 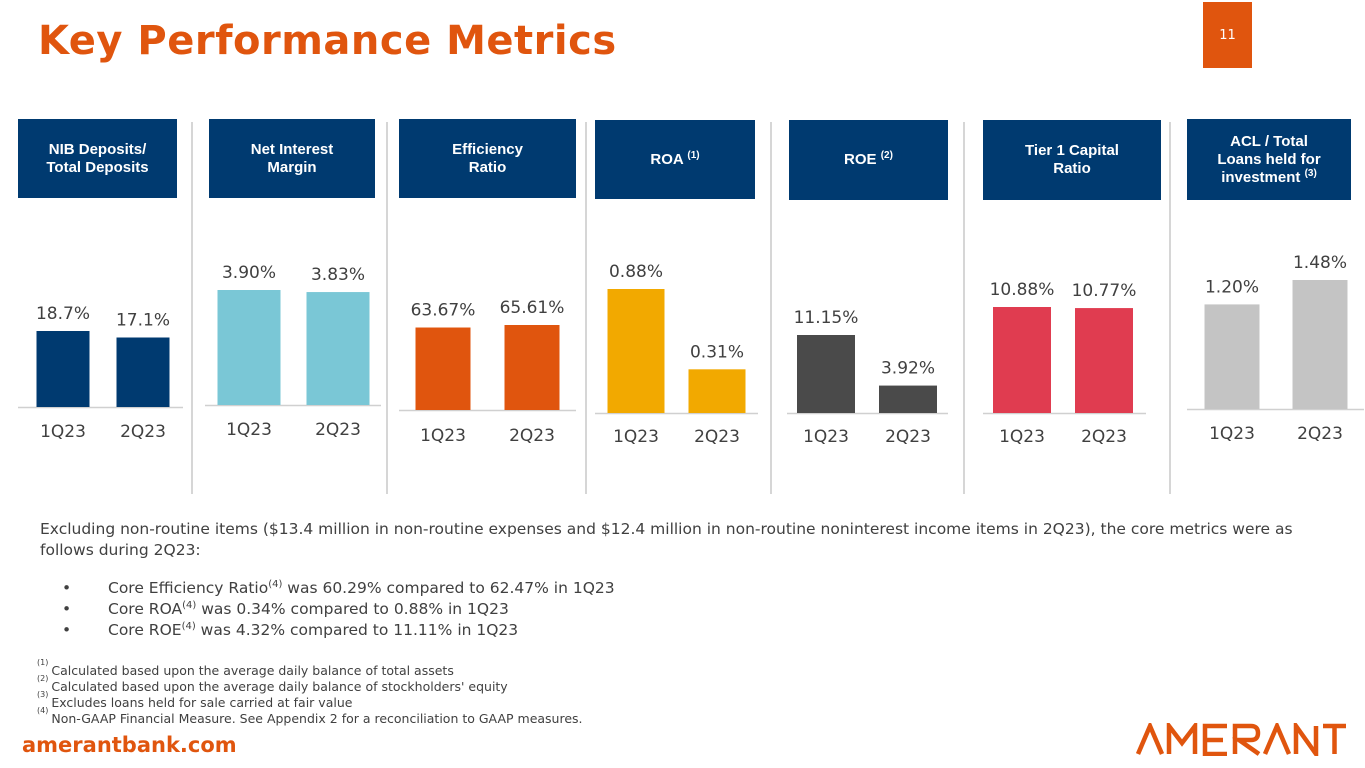 What do you see at coordinates (443, 311) in the screenshot?
I see `data-label: 63.67%` at bounding box center [443, 311].